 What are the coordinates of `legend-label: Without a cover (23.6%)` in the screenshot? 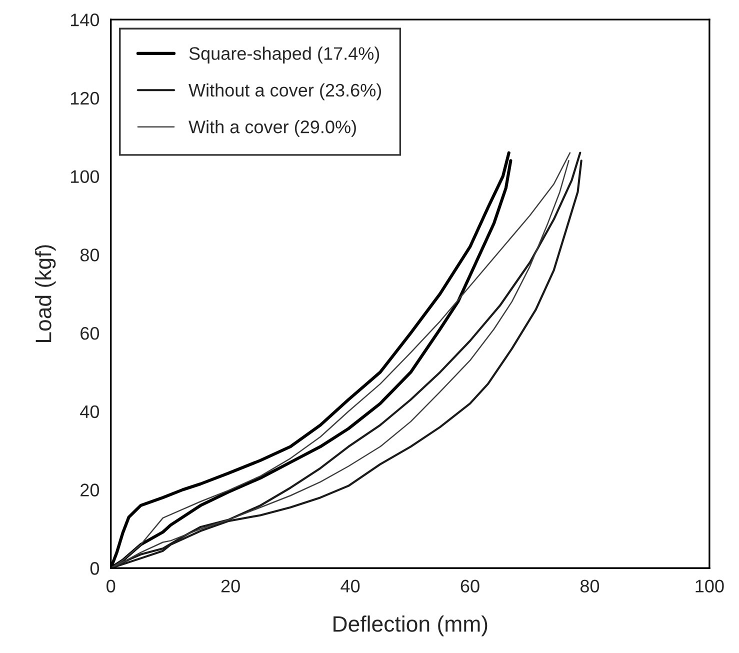 It's located at (285, 91).